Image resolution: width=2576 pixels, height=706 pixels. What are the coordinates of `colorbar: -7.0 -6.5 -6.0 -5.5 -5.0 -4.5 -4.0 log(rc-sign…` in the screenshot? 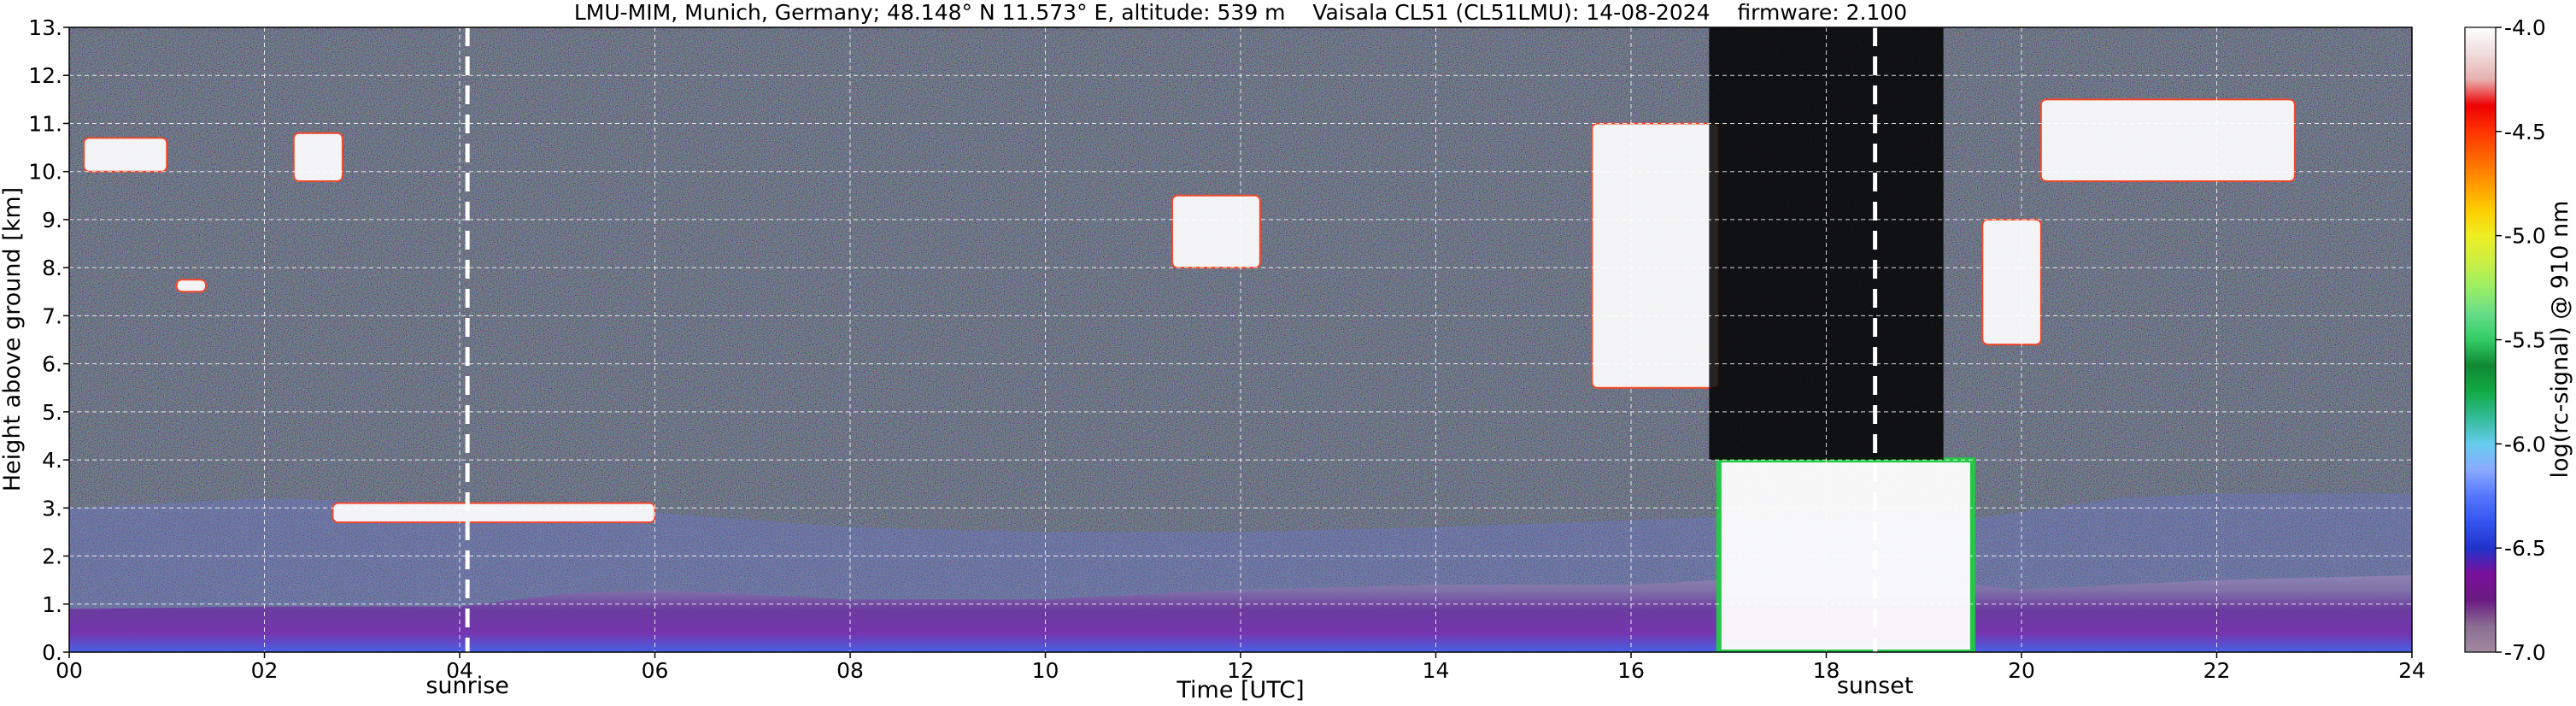 It's located at (2518, 340).